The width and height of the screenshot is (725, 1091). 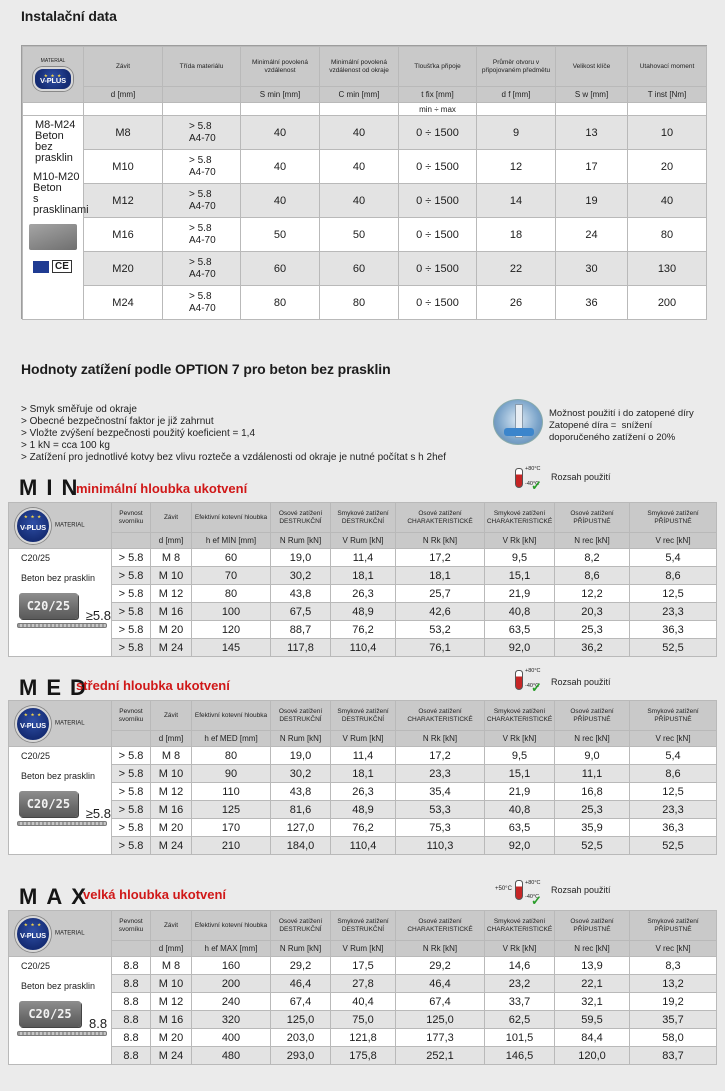 I want to click on unit-cell: T inst [Nm], so click(x=667, y=94).